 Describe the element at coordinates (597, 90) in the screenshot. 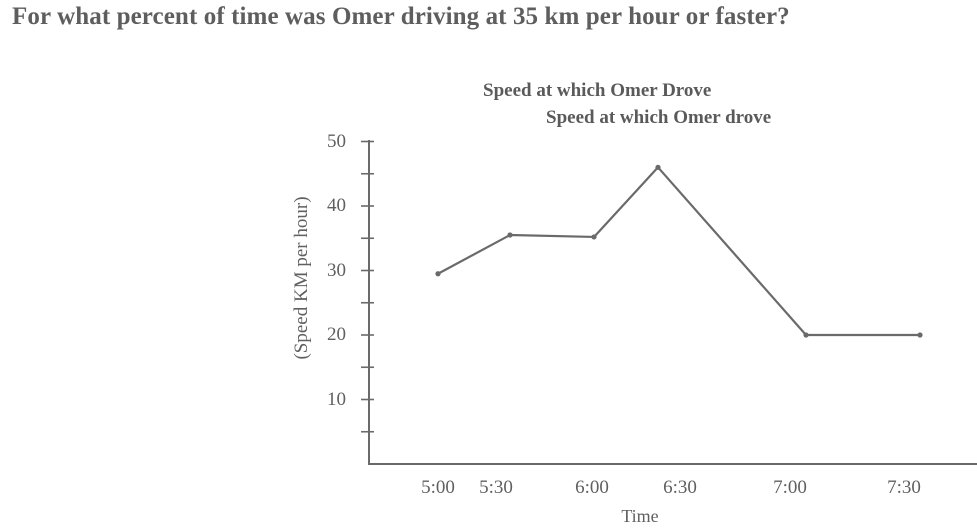

I see `chart-title: Speed at which Omer Drove` at that location.